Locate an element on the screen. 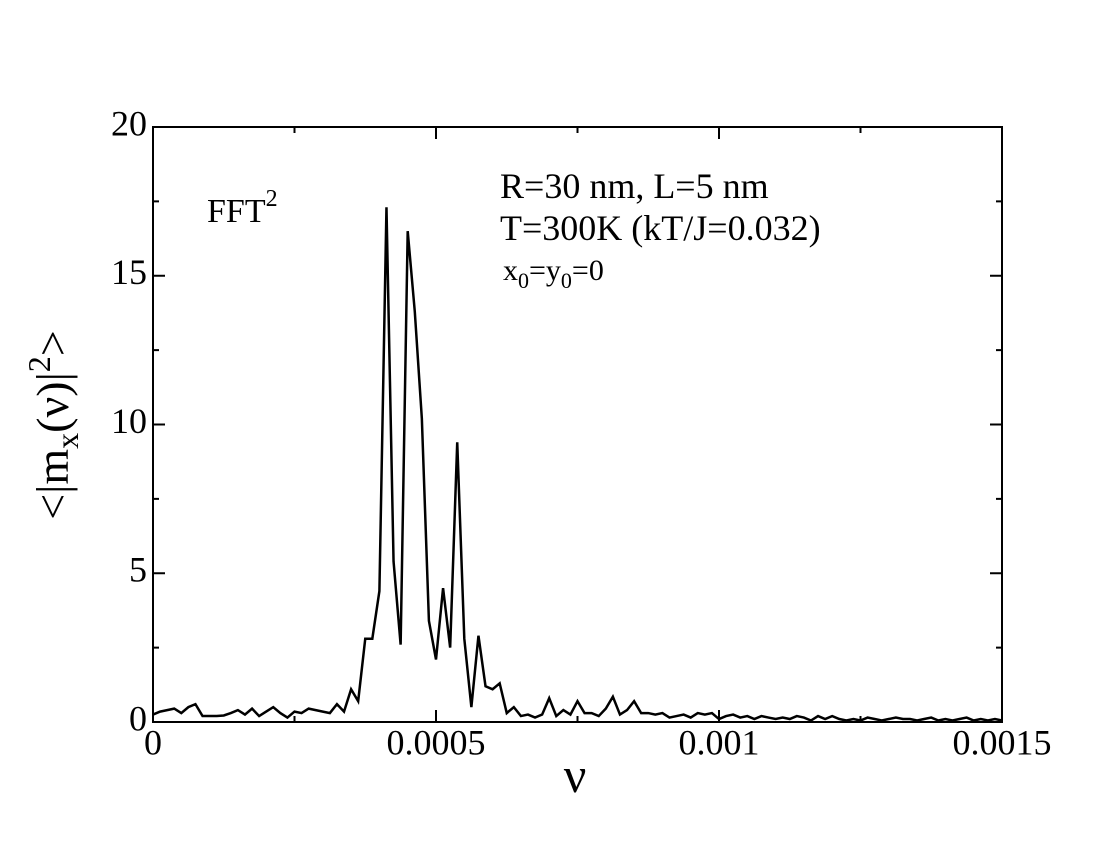 The width and height of the screenshot is (1100, 850). x-tick-label: 0.001 is located at coordinates (719, 742).